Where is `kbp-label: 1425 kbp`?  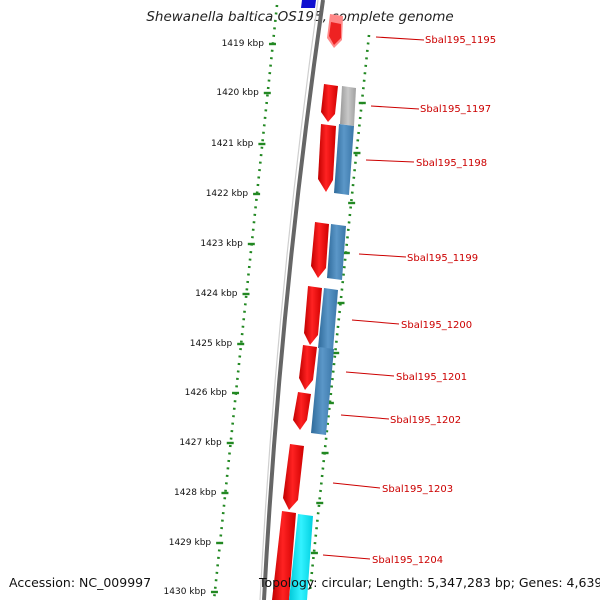 kbp-label: 1425 kbp is located at coordinates (211, 344).